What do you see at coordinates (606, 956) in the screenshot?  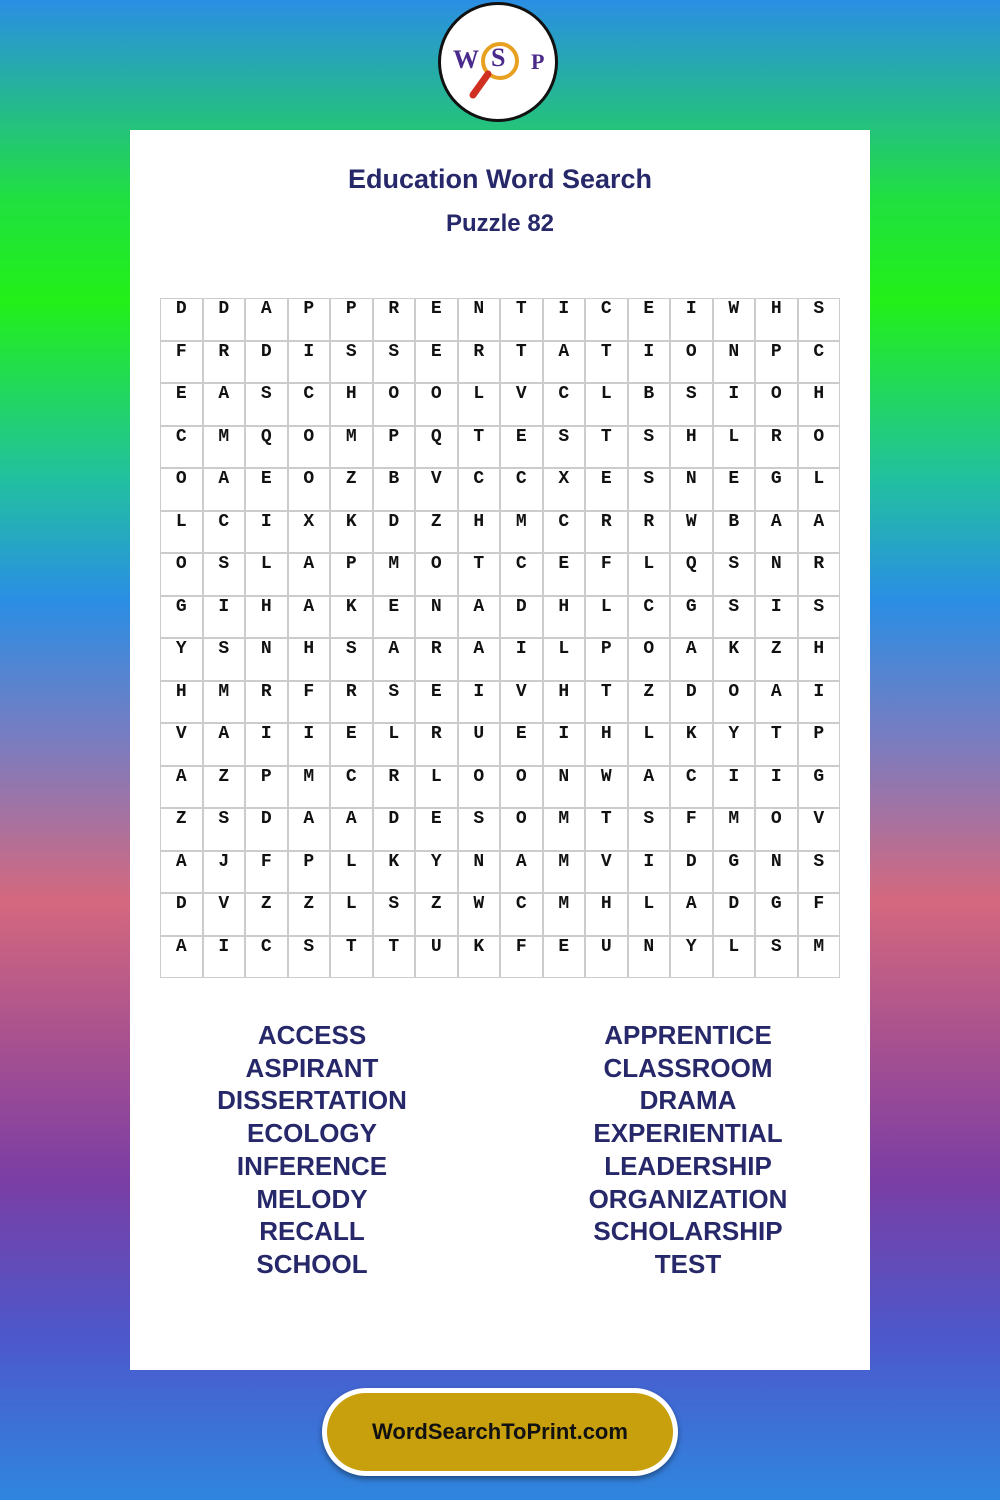 I see `grid-letter: U` at bounding box center [606, 956].